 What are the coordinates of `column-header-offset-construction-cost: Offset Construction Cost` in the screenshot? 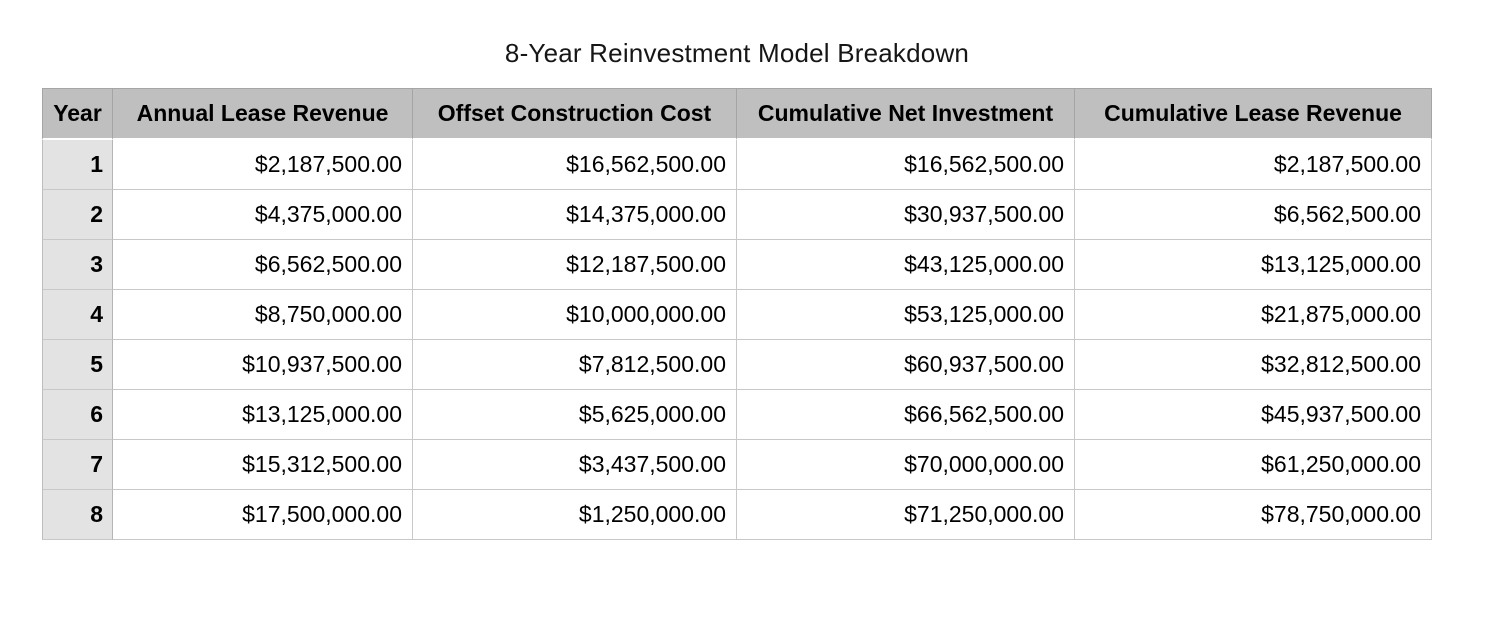 It's located at (575, 114).